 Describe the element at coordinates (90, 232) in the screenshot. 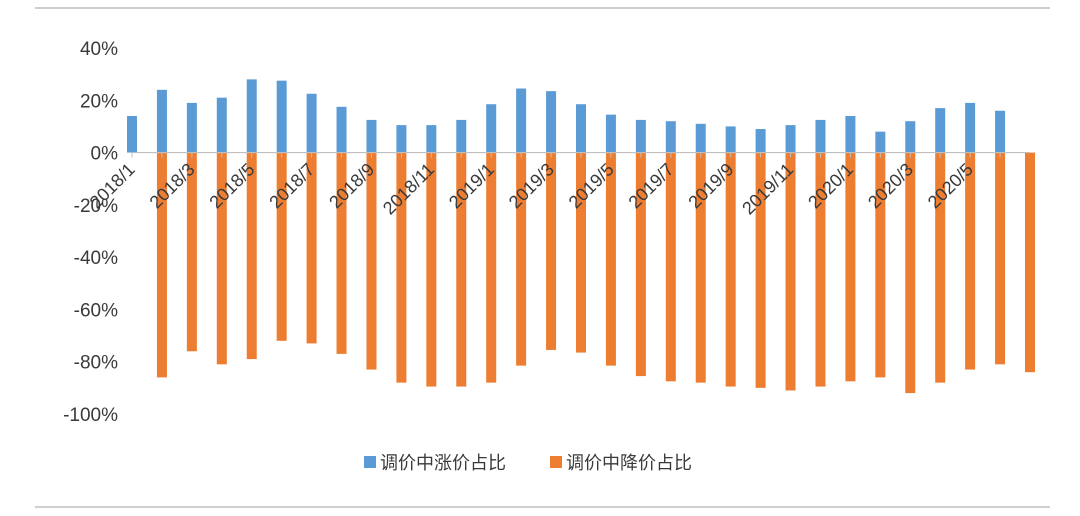

I see `y-axis: 40% 20% 0% -20% -40% -60% -80% -100%` at that location.